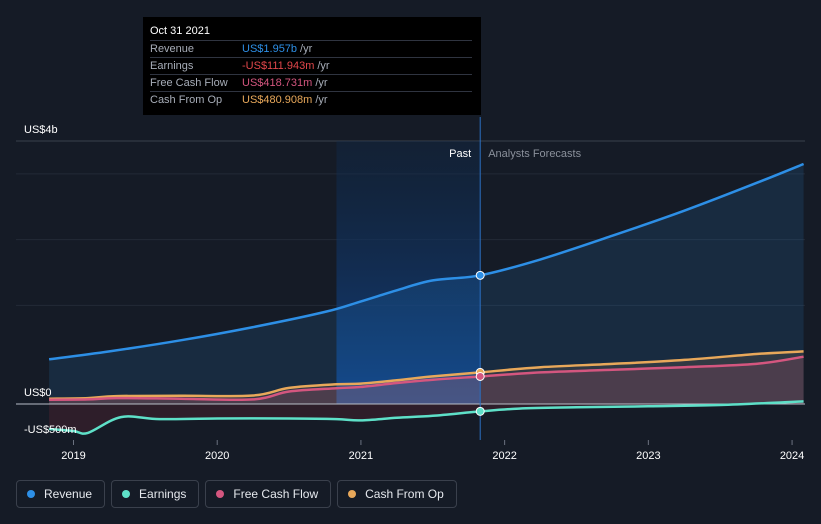 The width and height of the screenshot is (821, 524). I want to click on forecast-region-label: Analysts Forecasts, so click(534, 154).